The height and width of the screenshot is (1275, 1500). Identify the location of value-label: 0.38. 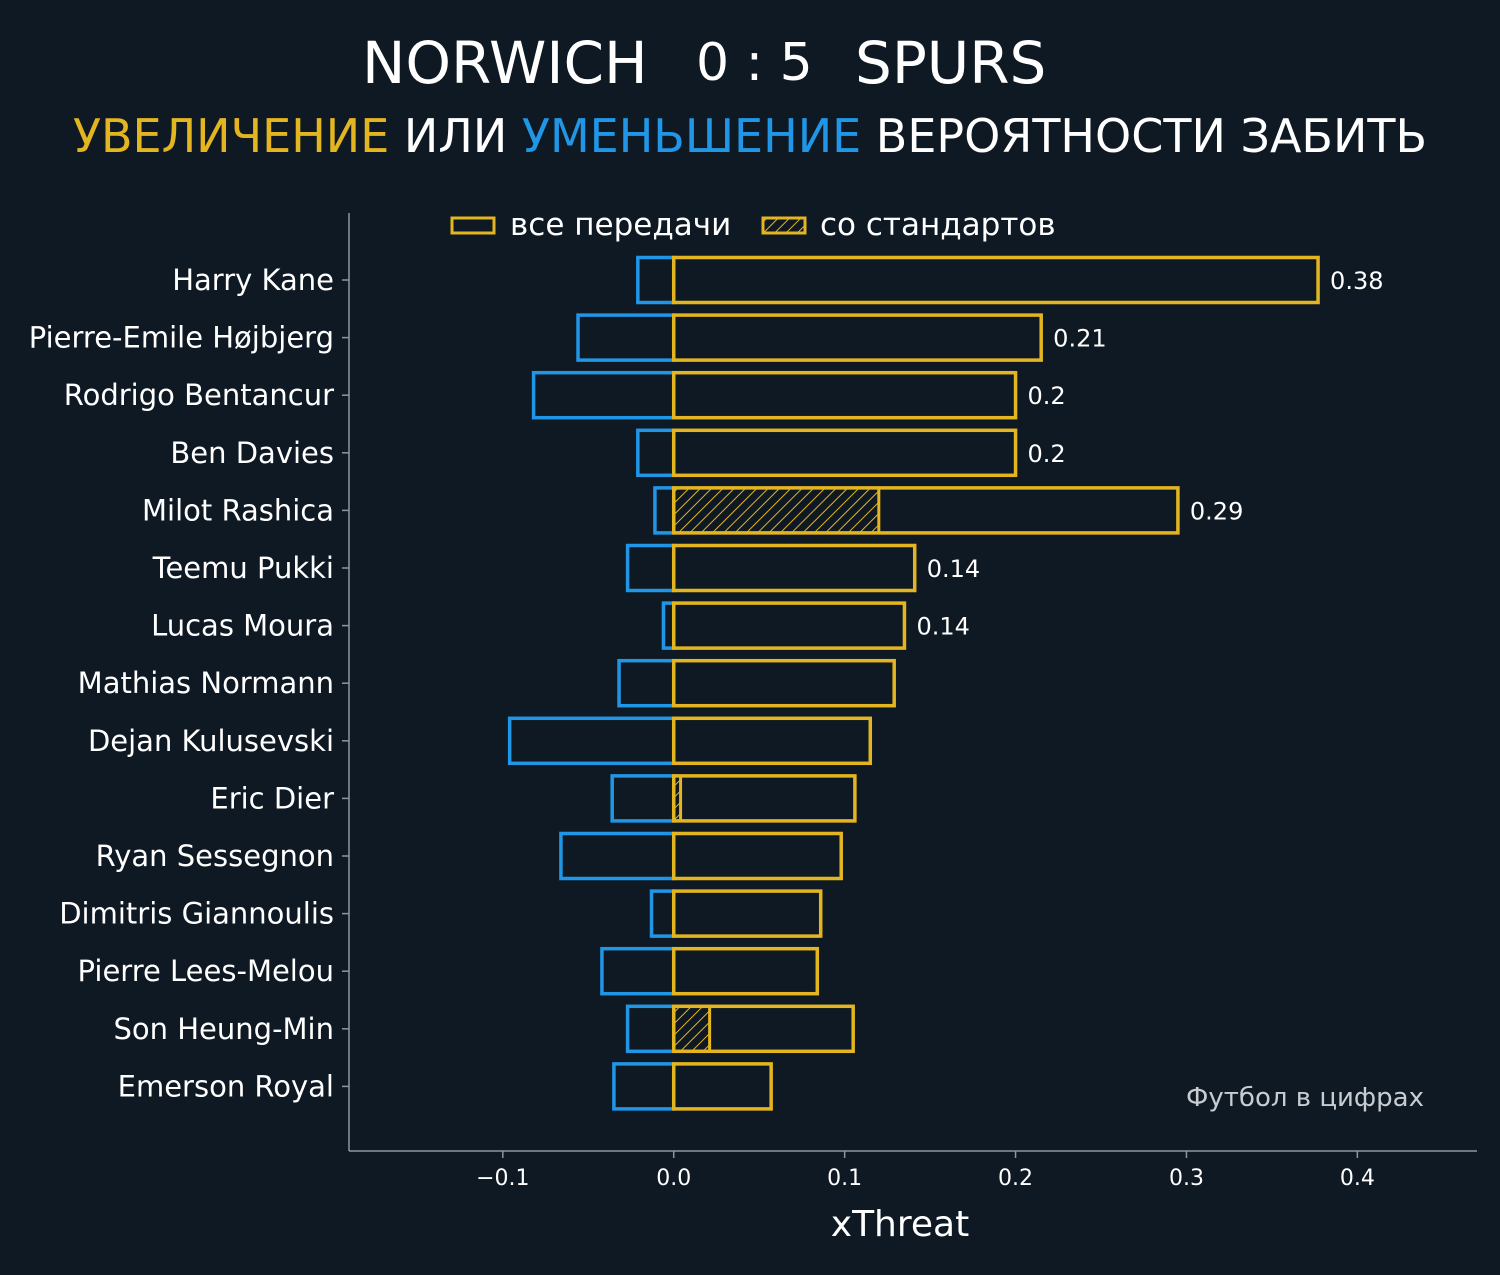
(1356, 281).